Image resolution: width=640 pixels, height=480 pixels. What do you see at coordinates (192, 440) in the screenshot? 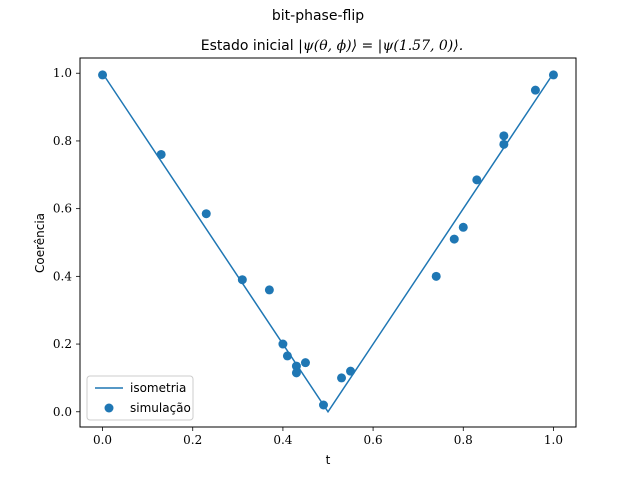
I see `x-tick-label: 0.2` at bounding box center [192, 440].